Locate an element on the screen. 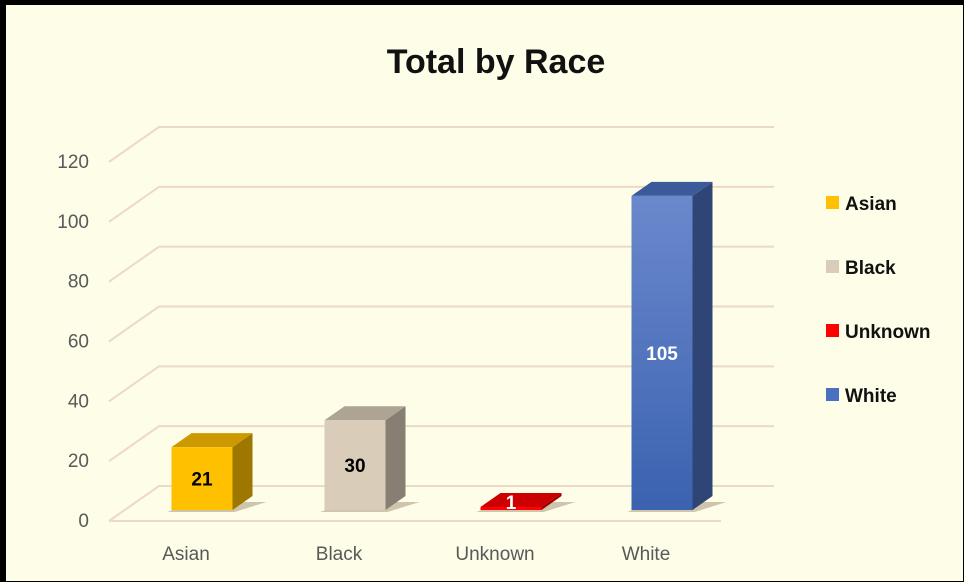 The width and height of the screenshot is (964, 587). data-label: 30 is located at coordinates (354, 466).